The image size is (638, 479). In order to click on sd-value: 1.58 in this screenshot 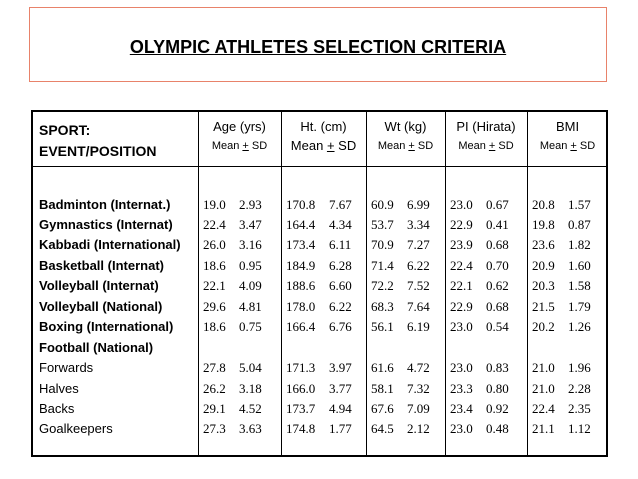, I will do `click(579, 285)`.